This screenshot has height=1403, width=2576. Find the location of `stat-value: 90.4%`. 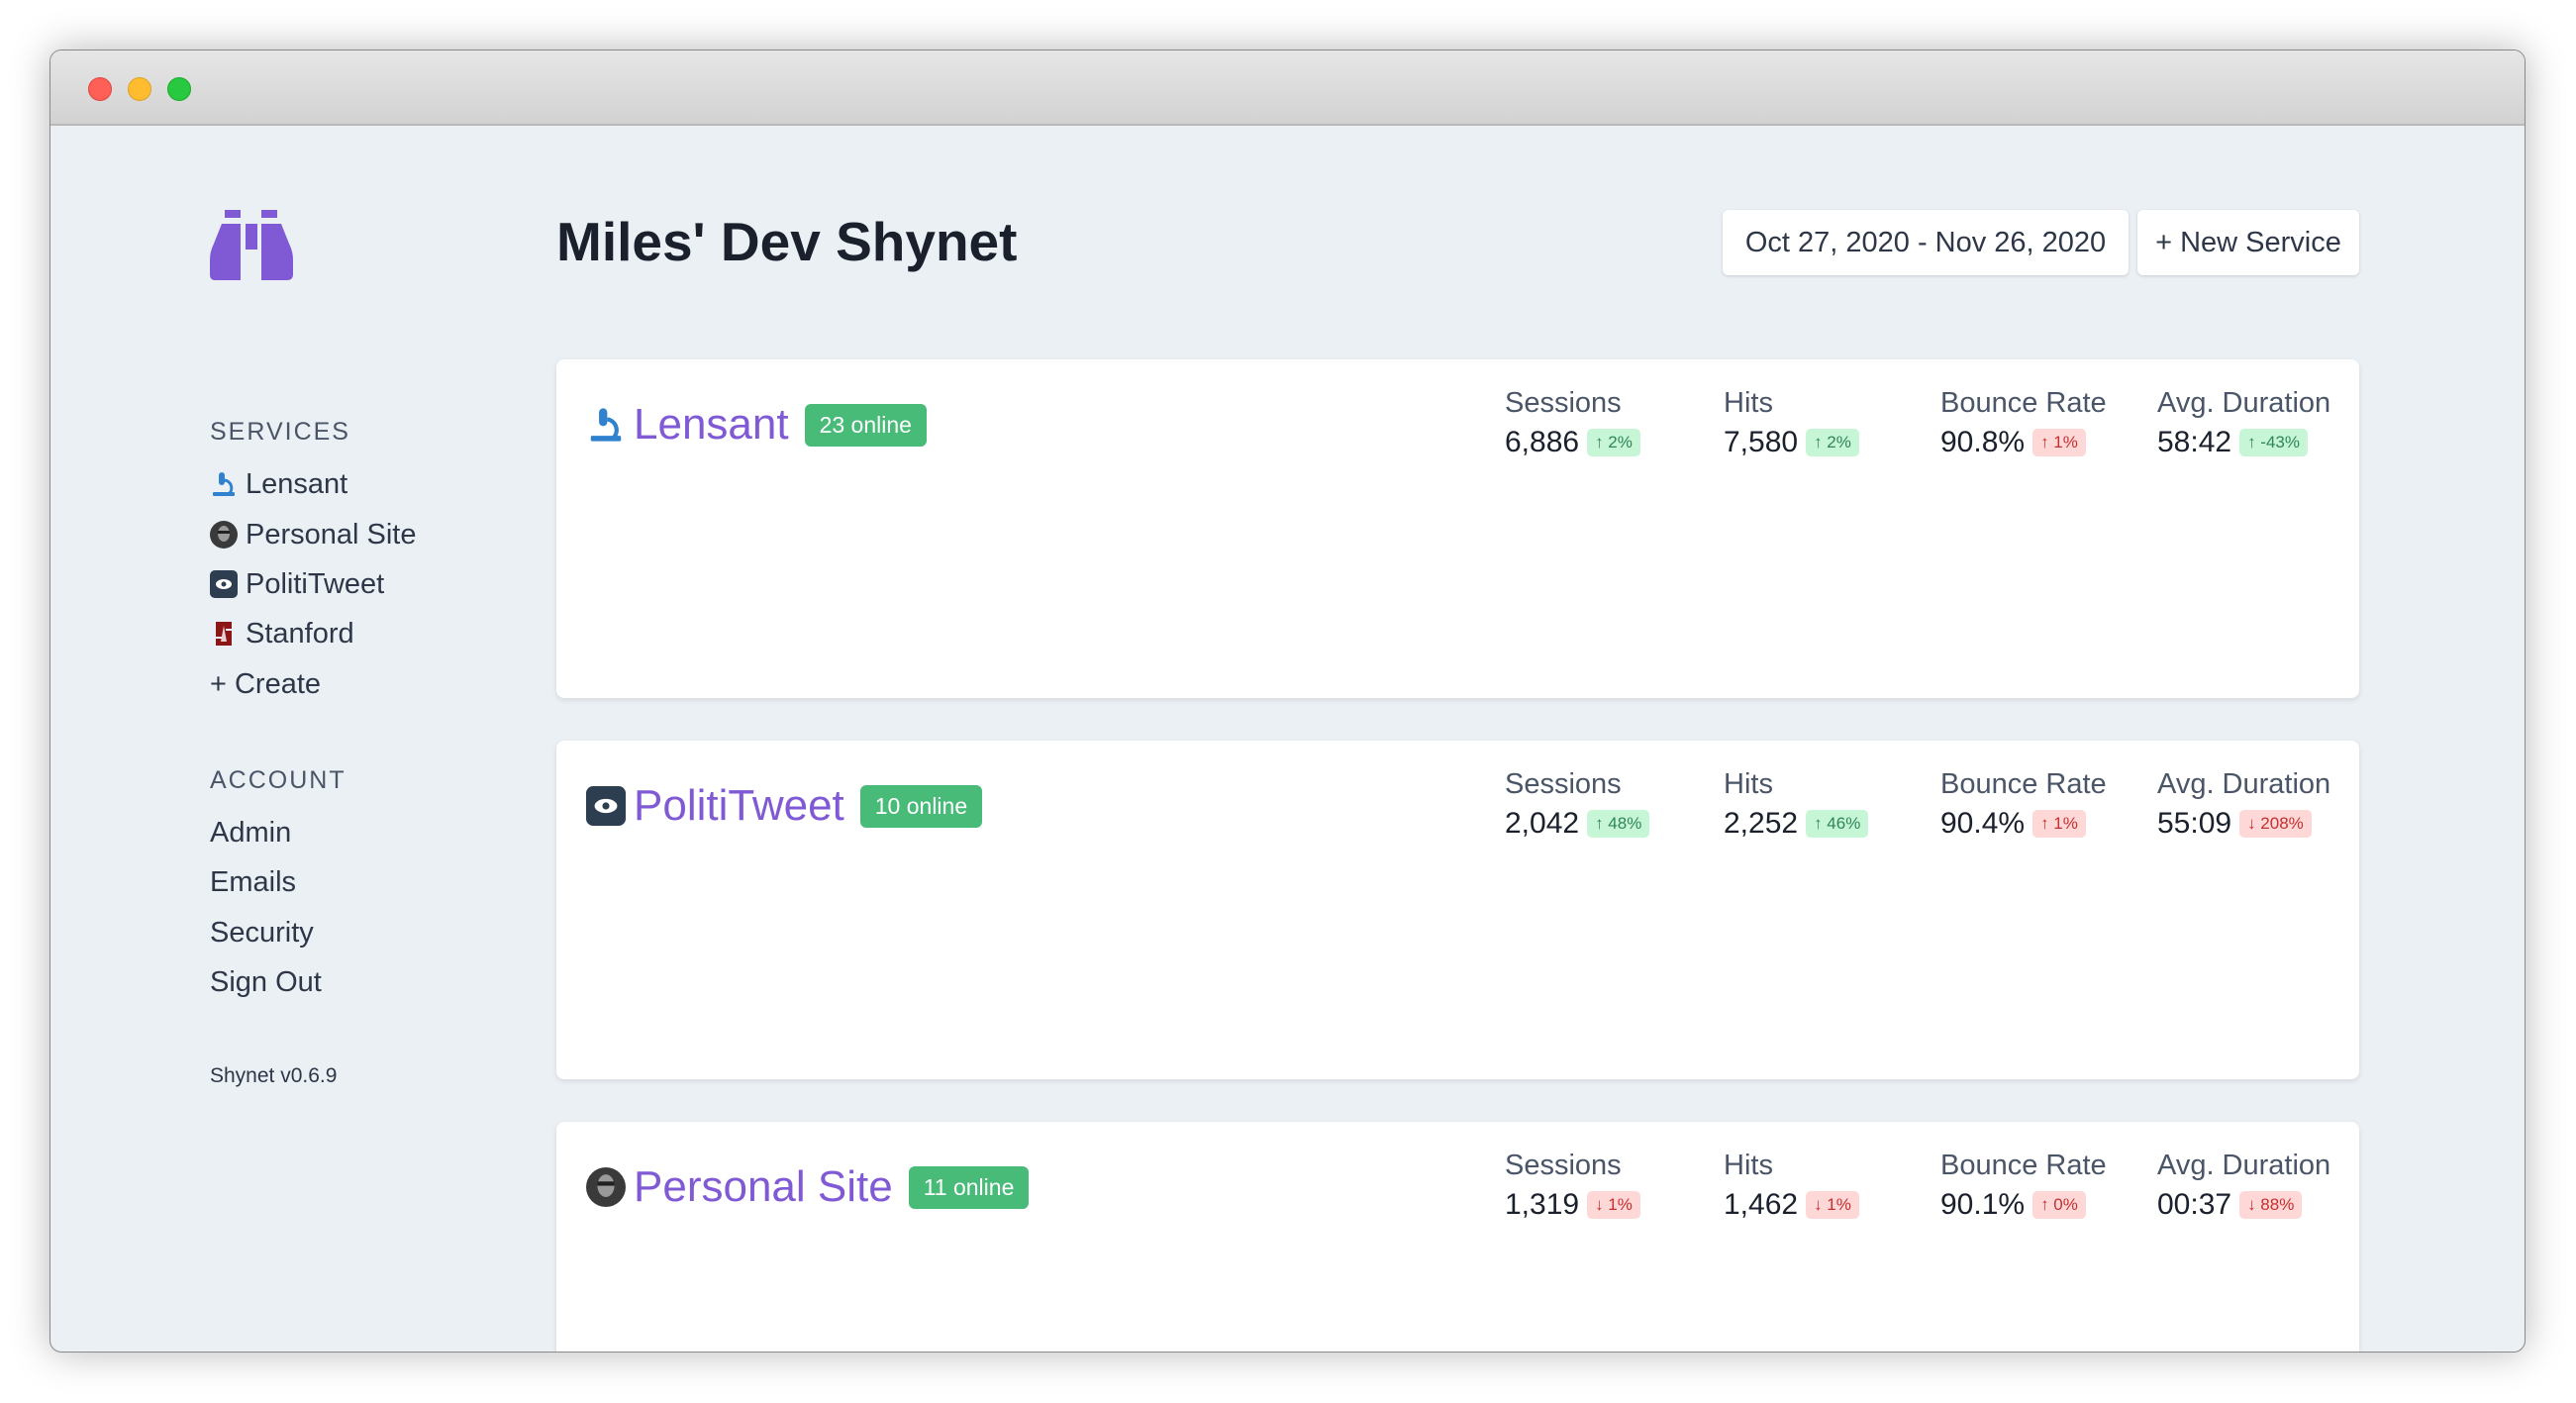

stat-value: 90.4% is located at coordinates (1983, 823).